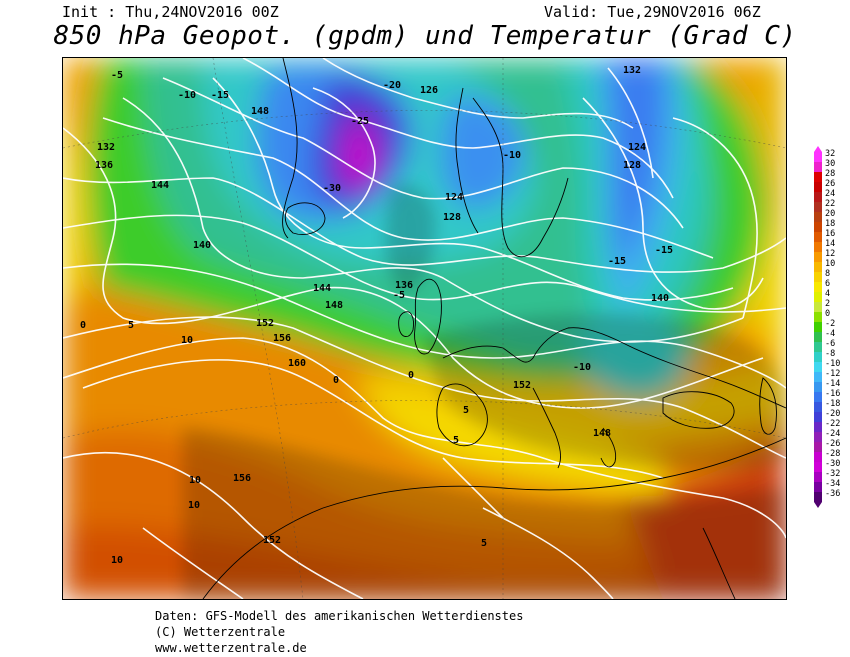 This screenshot has height=657, width=850. What do you see at coordinates (830, 344) in the screenshot?
I see `legend-tick-label: -6` at bounding box center [830, 344].